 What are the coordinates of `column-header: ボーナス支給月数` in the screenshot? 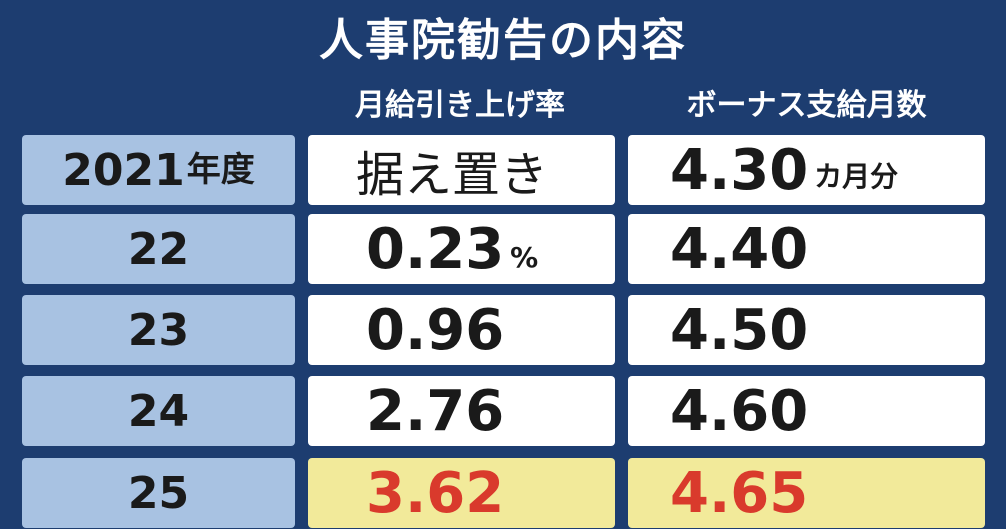 It's located at (806, 105).